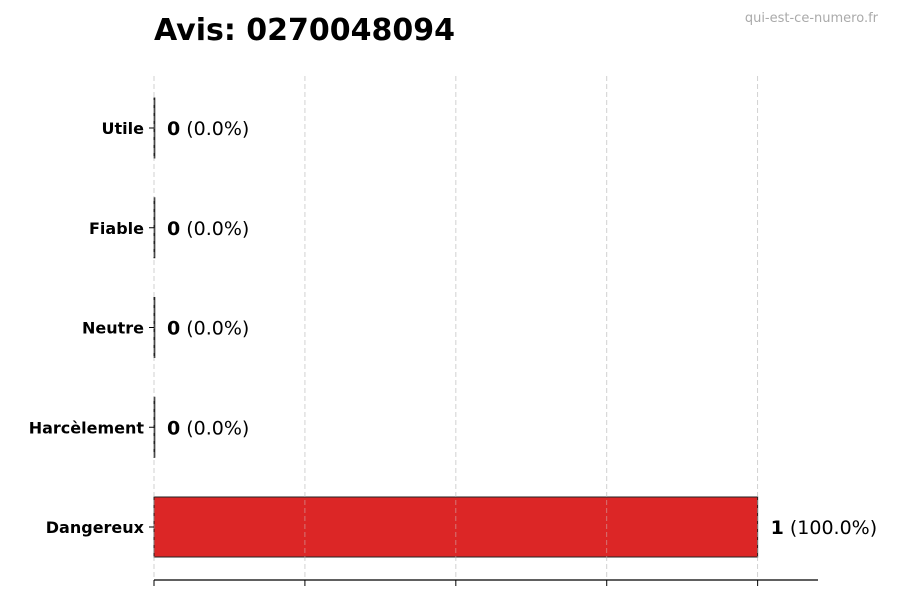 Image resolution: width=900 pixels, height=600 pixels. What do you see at coordinates (812, 18) in the screenshot?
I see `watermark: qui-est-ce-numero.fr` at bounding box center [812, 18].